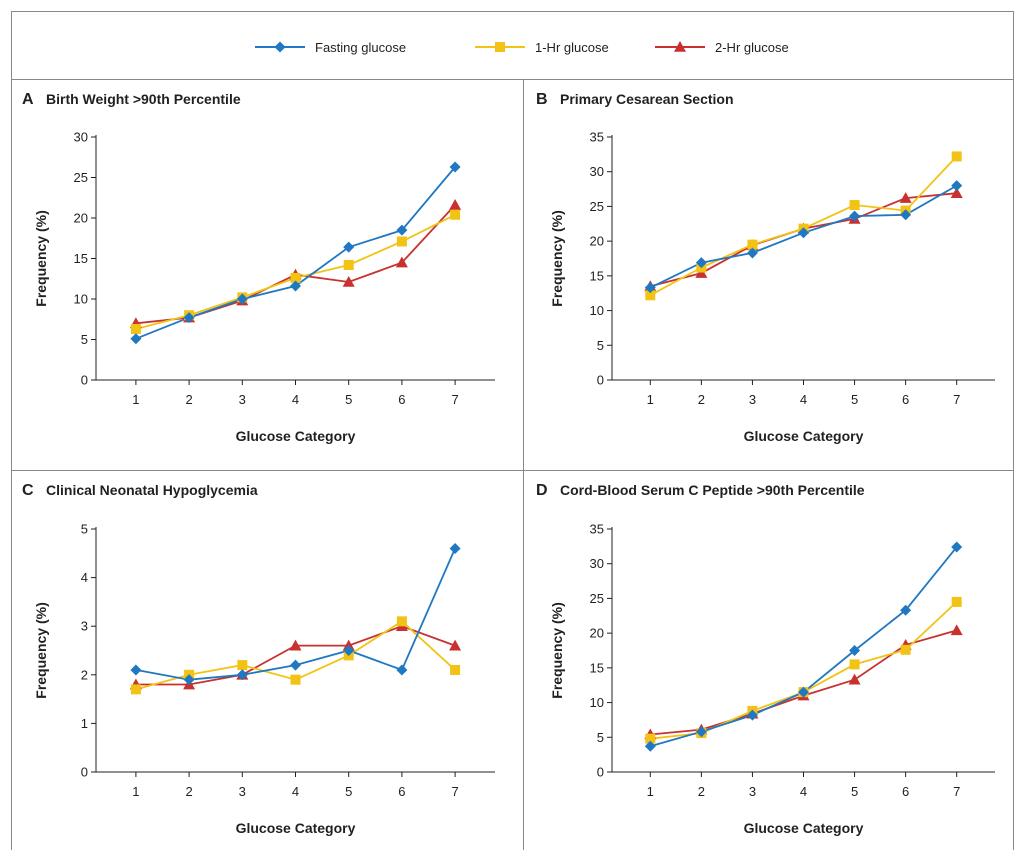  Describe the element at coordinates (330, 47) in the screenshot. I see `legend-item: Fasting glucose` at that location.